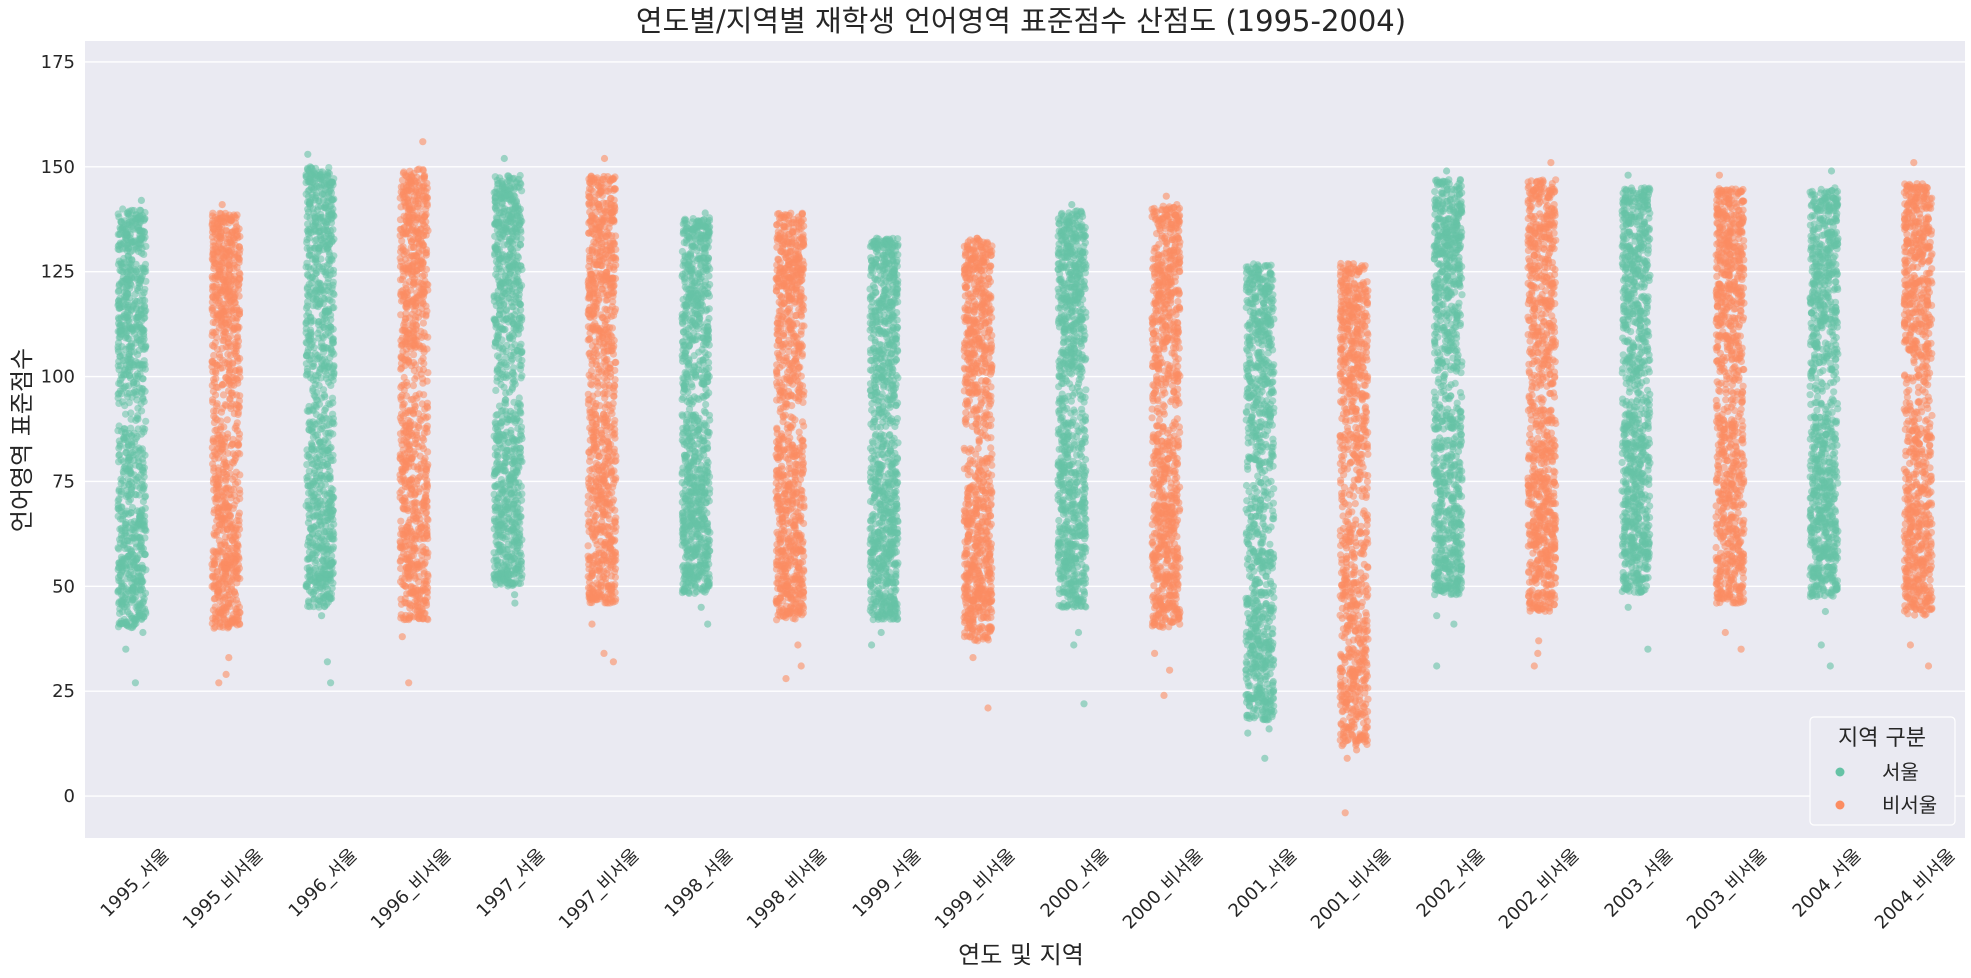 The height and width of the screenshot is (978, 1971). Describe the element at coordinates (58, 272) in the screenshot. I see `y-tick-label: 125` at that location.